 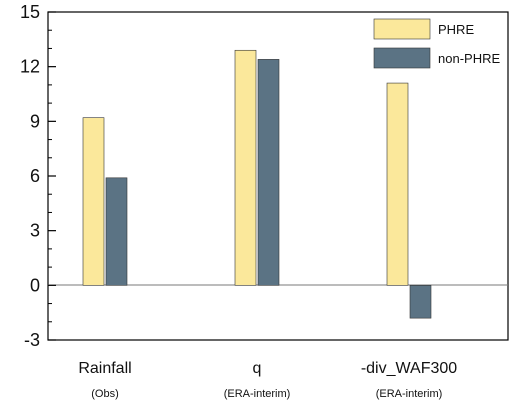 What do you see at coordinates (436, 43) in the screenshot?
I see `legend: PHRE non-PHRE` at bounding box center [436, 43].